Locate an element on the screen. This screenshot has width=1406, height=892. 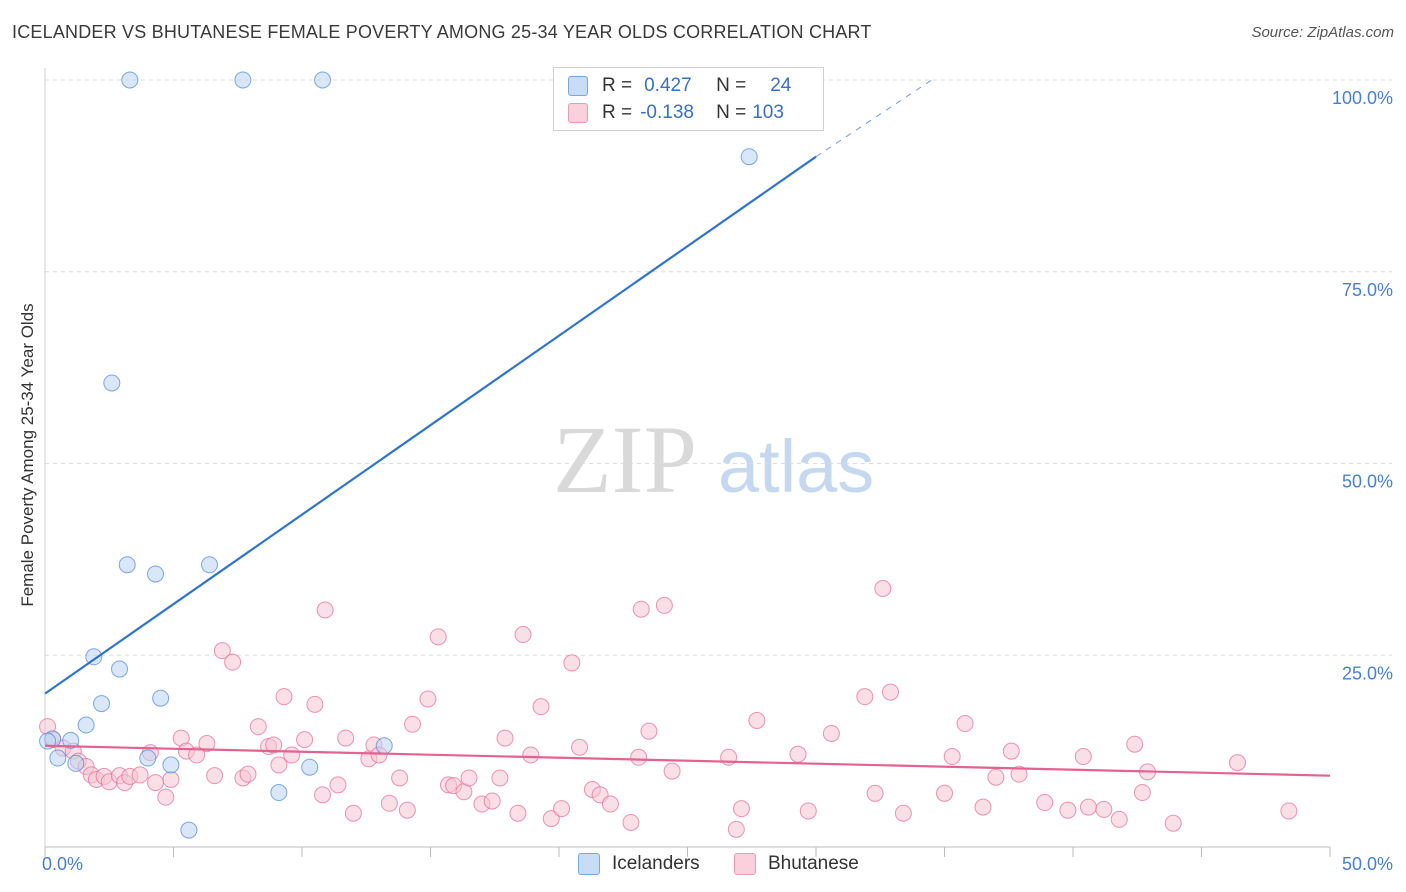
bhutanese-swatch is located at coordinates (578, 113).